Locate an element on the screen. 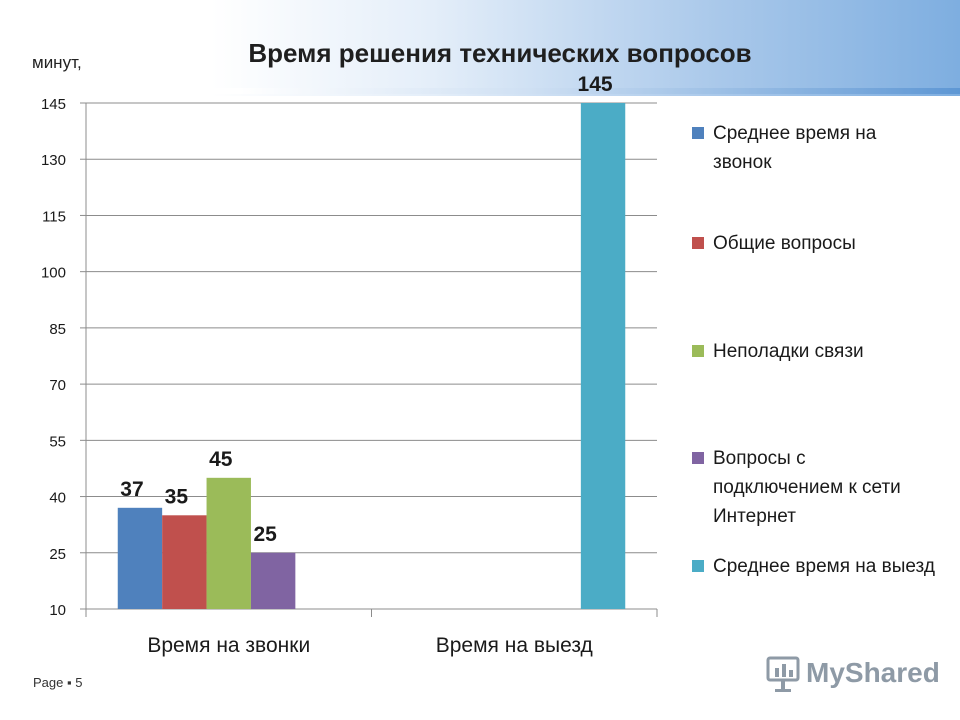 The image size is (960, 720). data-label: 37 is located at coordinates (131, 489).